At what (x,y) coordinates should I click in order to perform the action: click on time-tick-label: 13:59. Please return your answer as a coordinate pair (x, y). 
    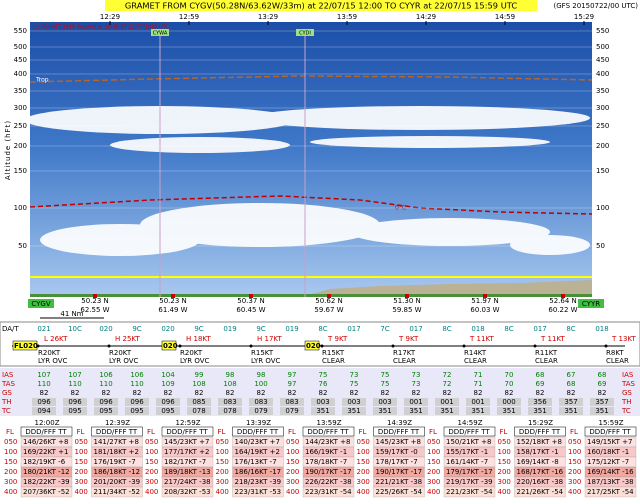
    Looking at the image, I should click on (347, 17).